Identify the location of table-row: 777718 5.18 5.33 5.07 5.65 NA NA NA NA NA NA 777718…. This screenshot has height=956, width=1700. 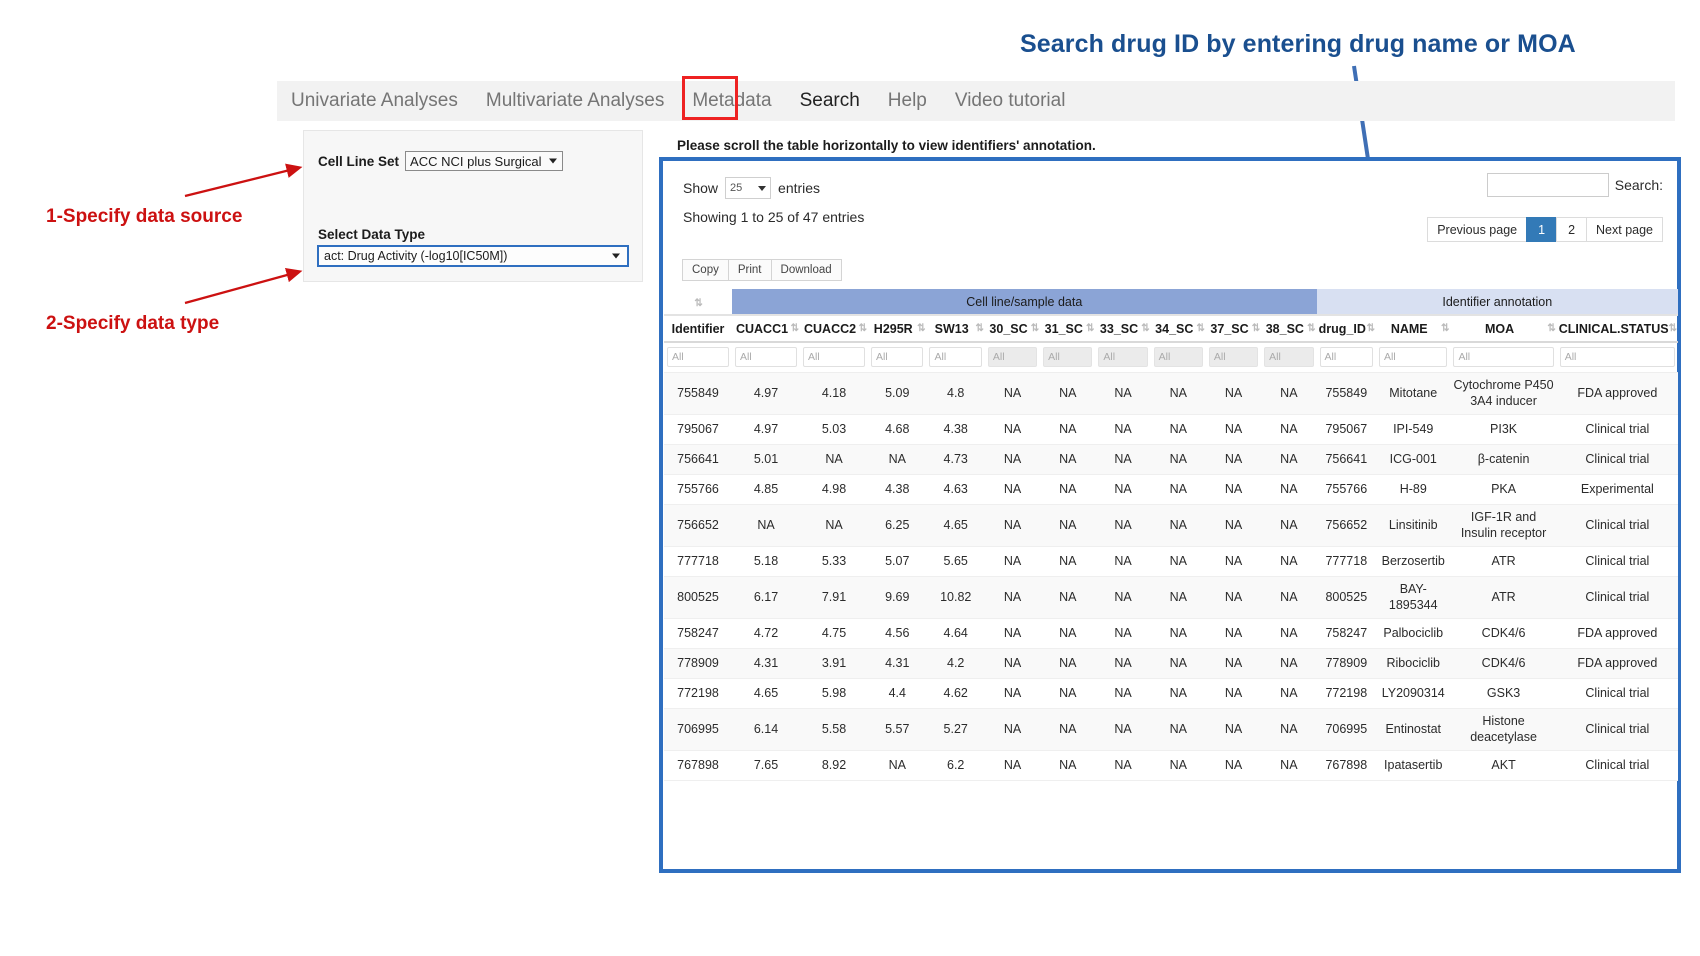
(1171, 561).